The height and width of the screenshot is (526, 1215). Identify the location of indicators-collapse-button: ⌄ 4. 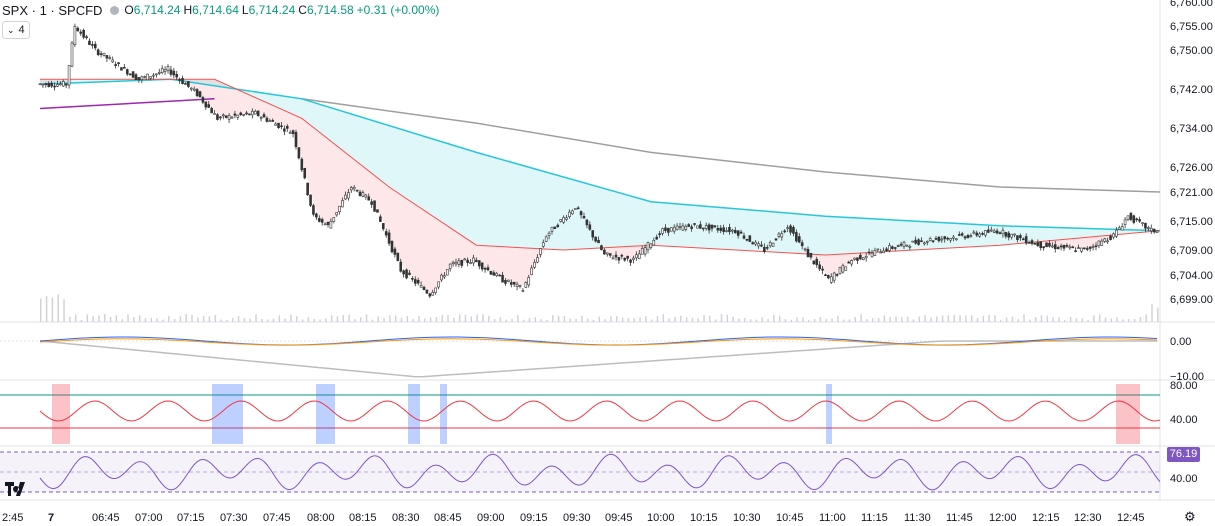
(16, 30).